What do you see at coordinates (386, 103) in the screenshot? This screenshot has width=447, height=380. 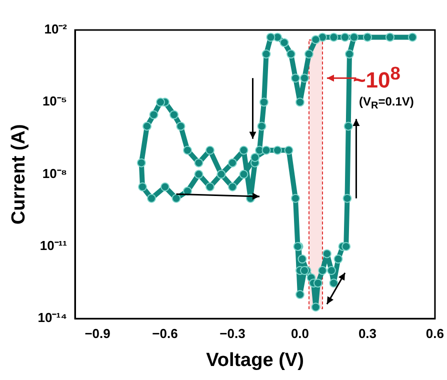 I see `annotation: (V$_{R}$=0.1V)` at bounding box center [386, 103].